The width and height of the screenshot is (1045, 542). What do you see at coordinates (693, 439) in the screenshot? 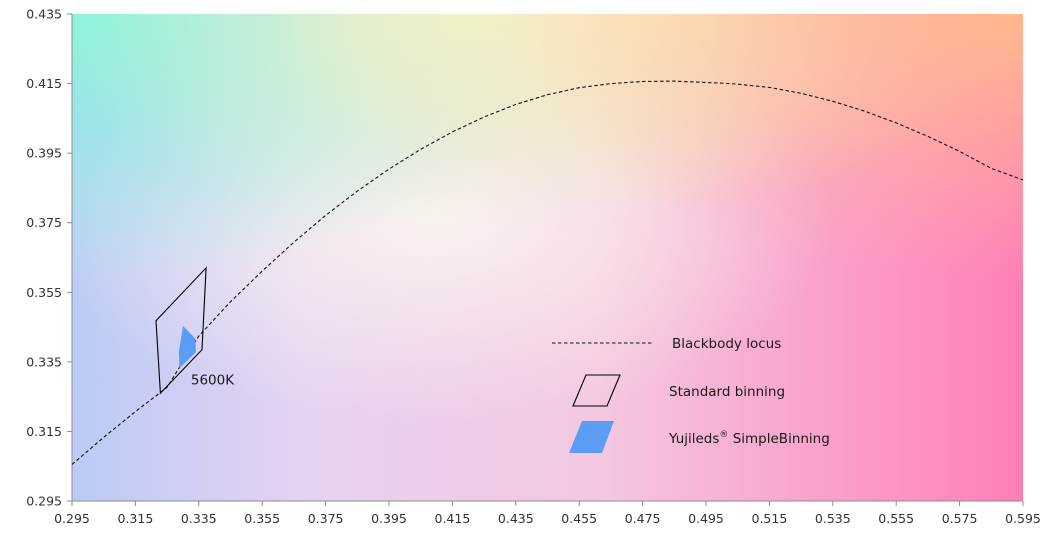
I see `legend-label-brand: Yujileds` at bounding box center [693, 439].